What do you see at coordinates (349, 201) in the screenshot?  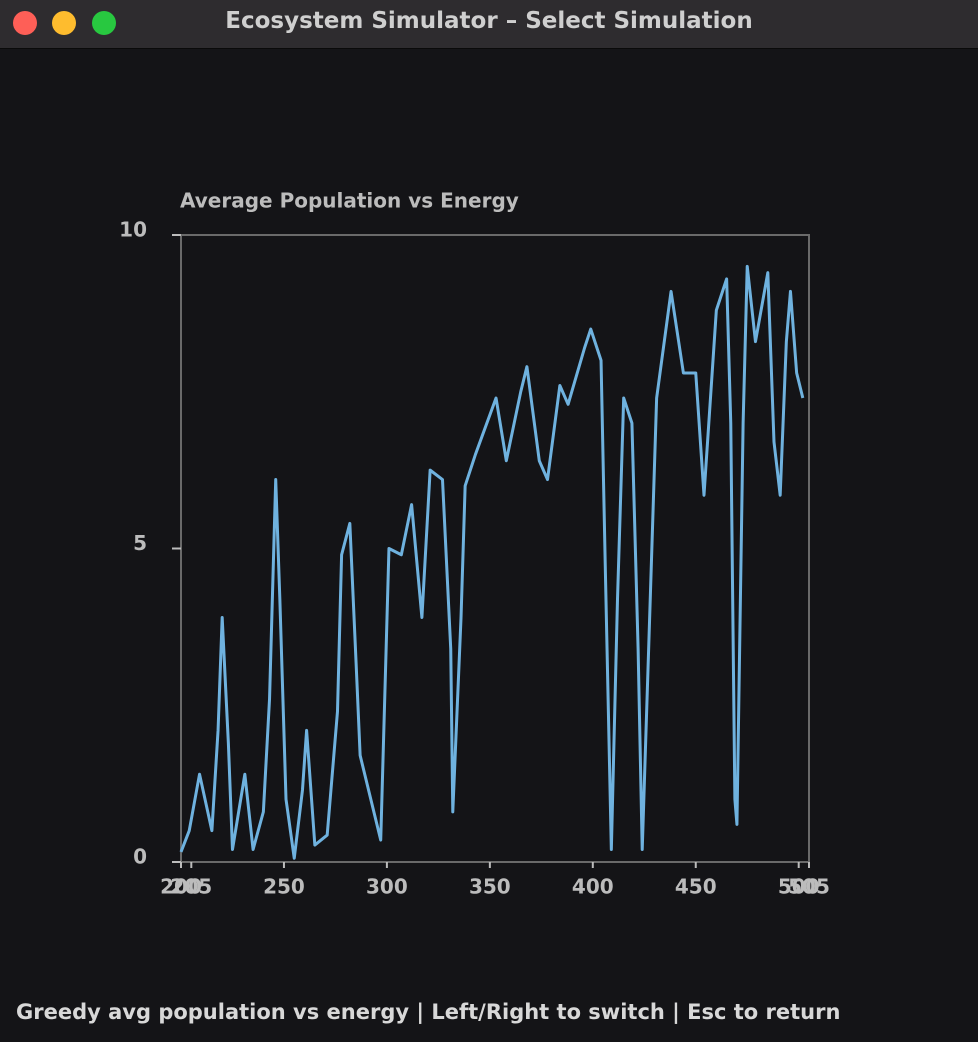 I see `chart-title: Average Population vs Energy` at bounding box center [349, 201].